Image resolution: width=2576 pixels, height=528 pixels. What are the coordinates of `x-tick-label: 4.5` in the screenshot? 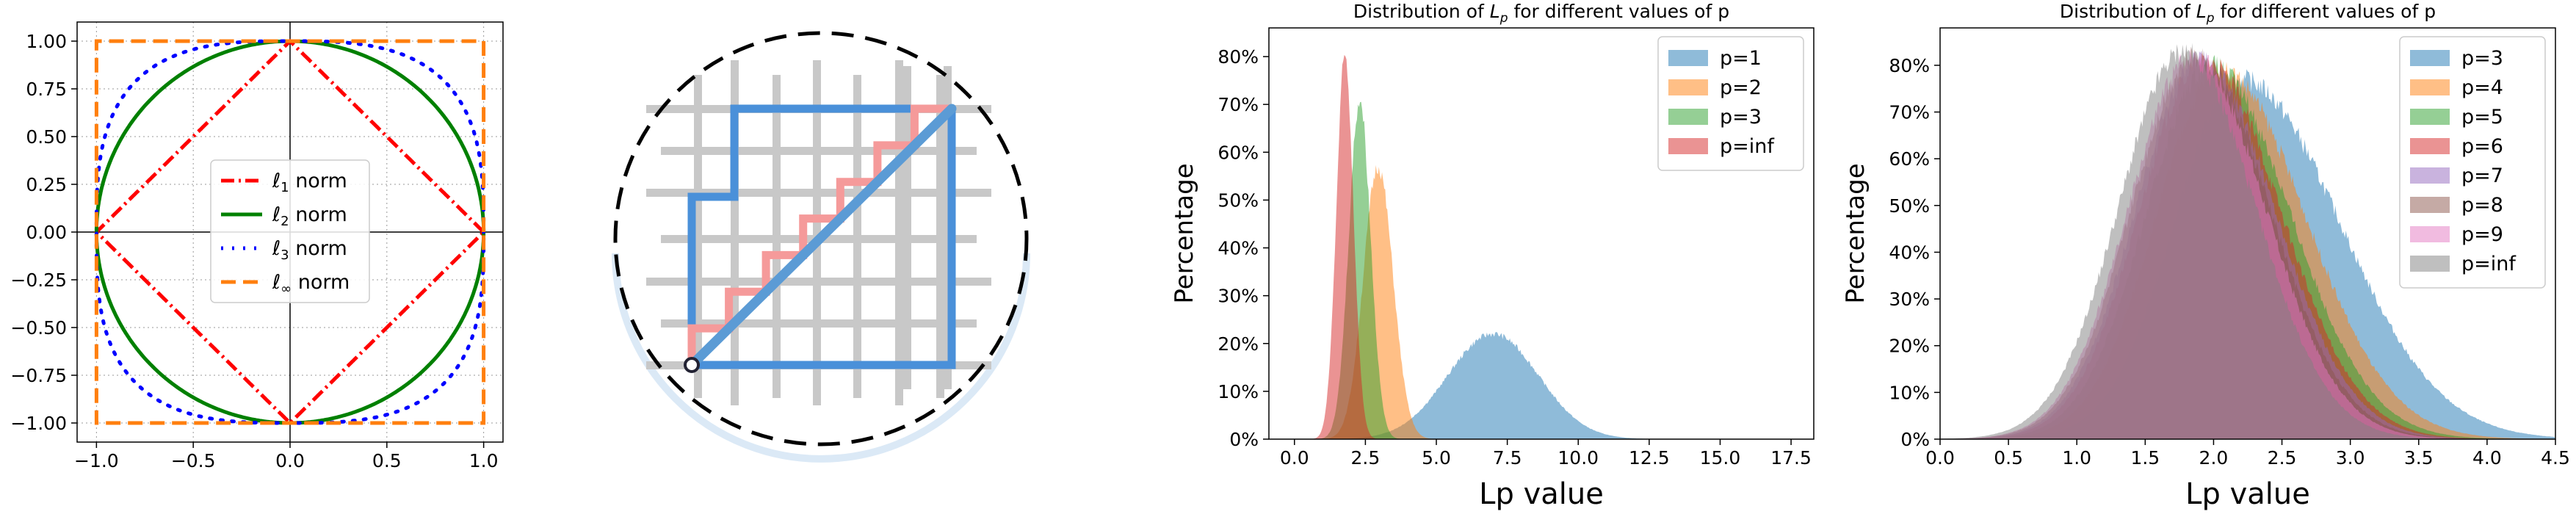 It's located at (2555, 458).